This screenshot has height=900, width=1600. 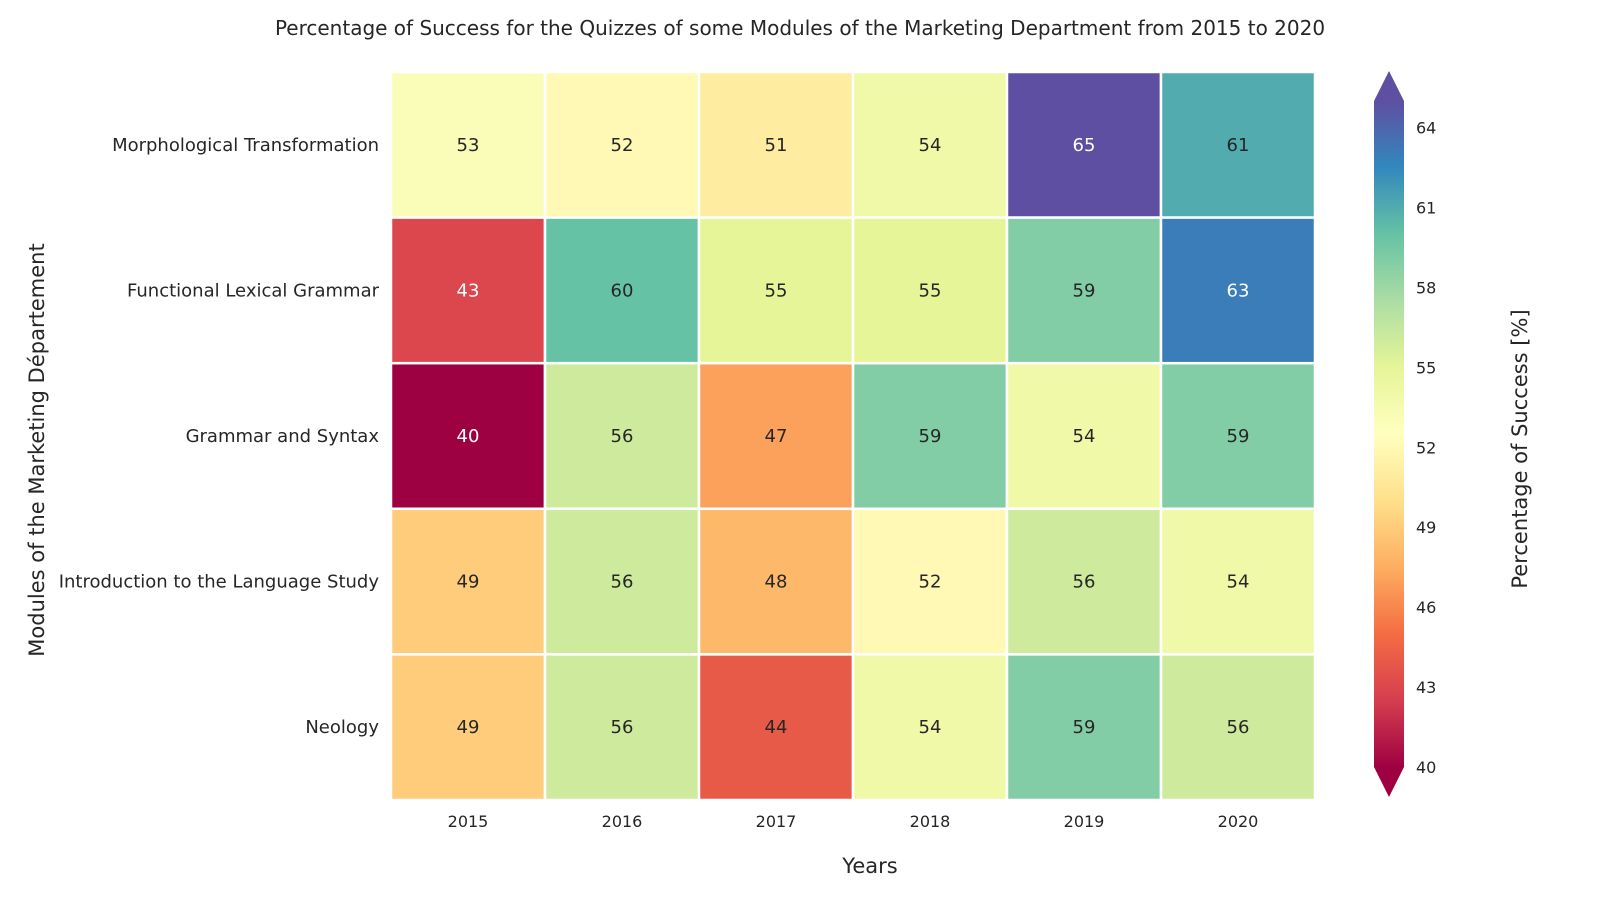 I want to click on colorbar-tick-label: 43, so click(x=1426, y=687).